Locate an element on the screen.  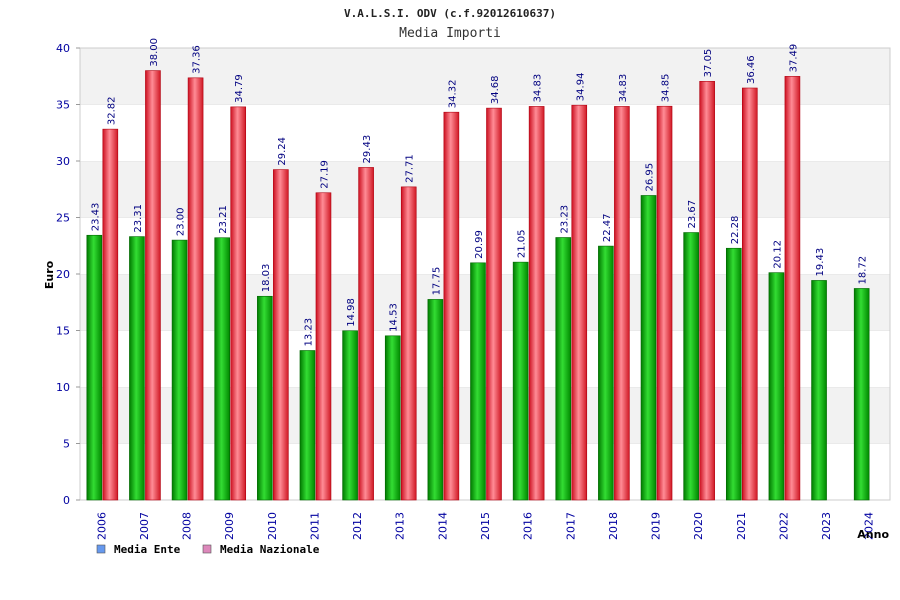
y-tick-label: 25 is located at coordinates (63, 218).